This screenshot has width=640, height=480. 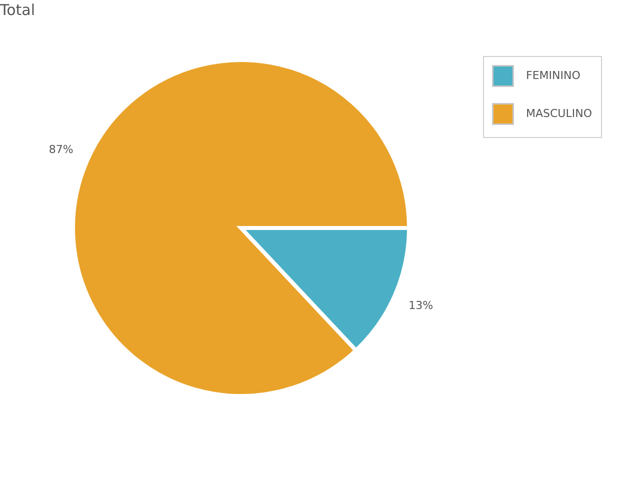 I want to click on legend-label: MASCULINO, so click(x=559, y=113).